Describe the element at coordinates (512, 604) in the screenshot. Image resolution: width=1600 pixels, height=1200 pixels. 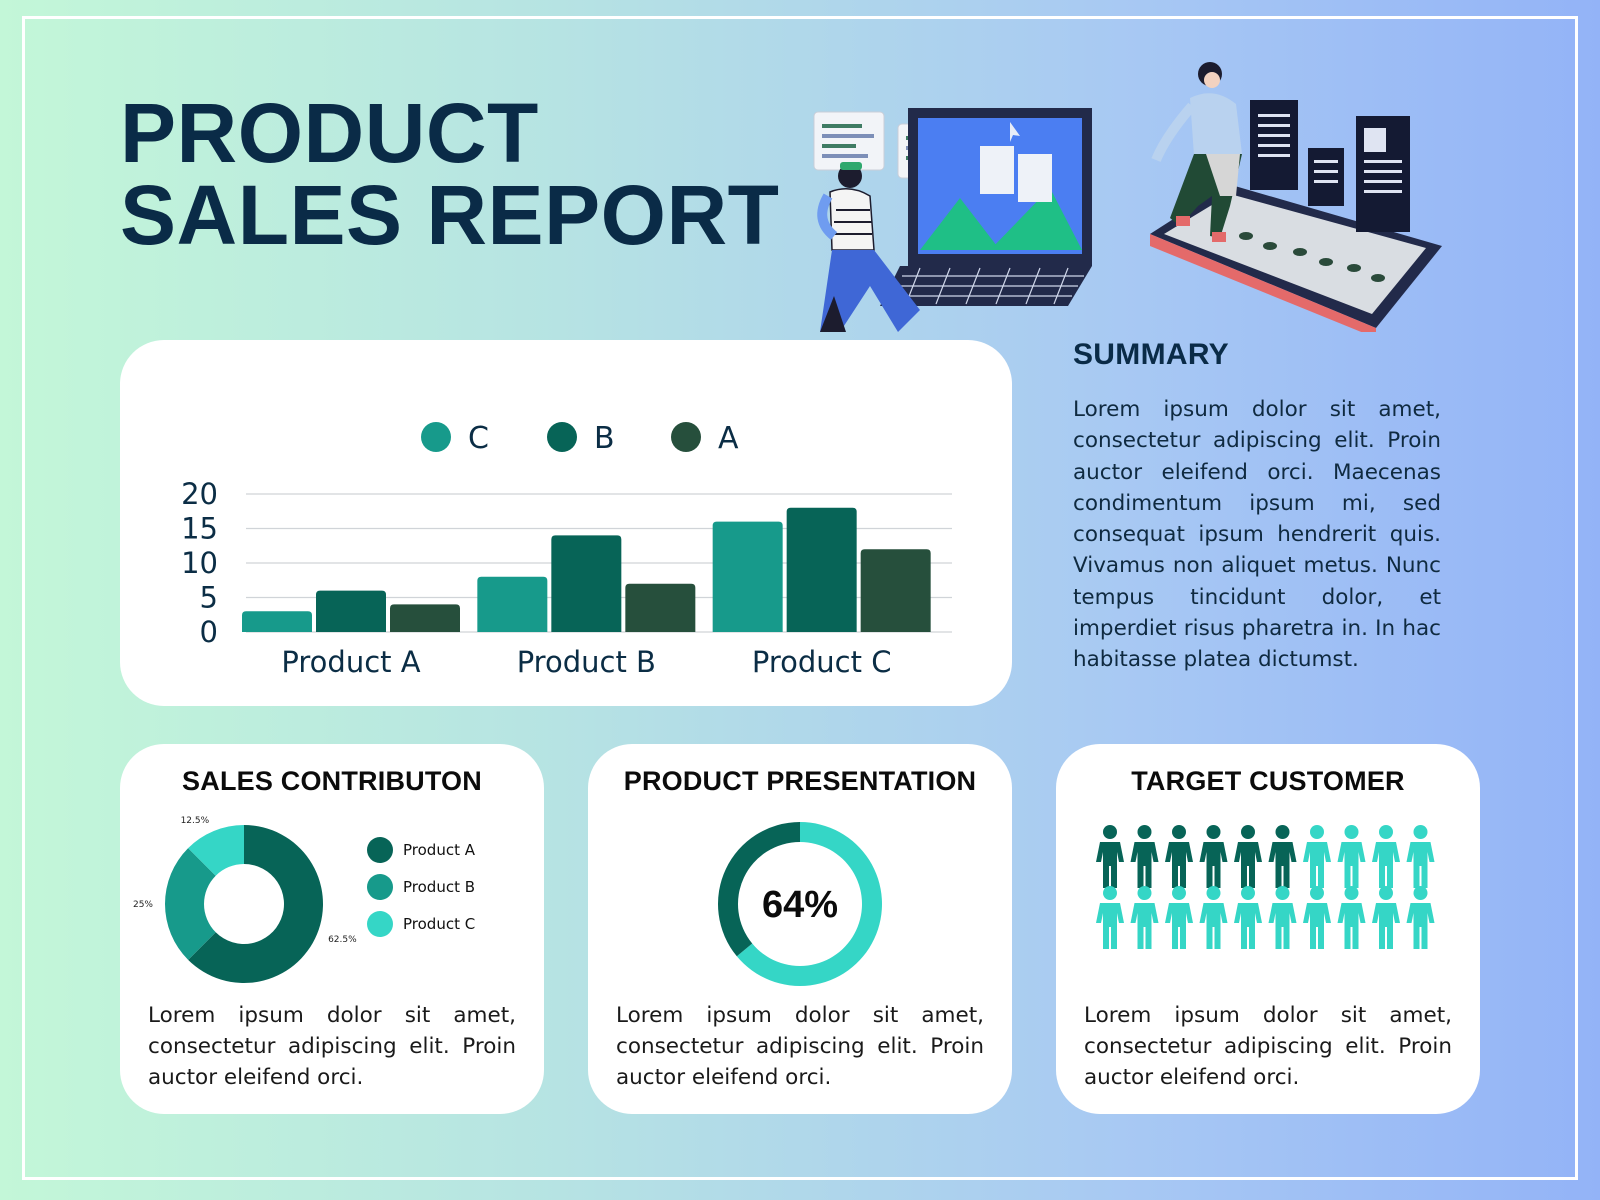
I see `bar-product-b-c` at that location.